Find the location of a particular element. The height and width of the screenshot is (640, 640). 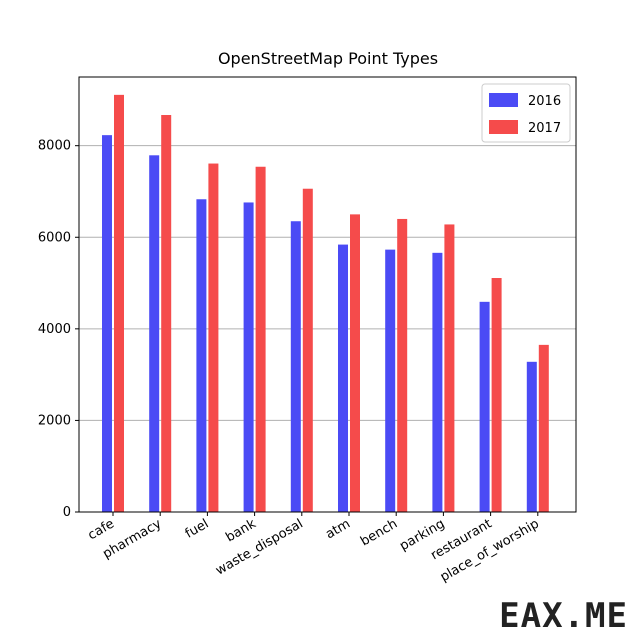

x-tick-label: fuel is located at coordinates (197, 528).